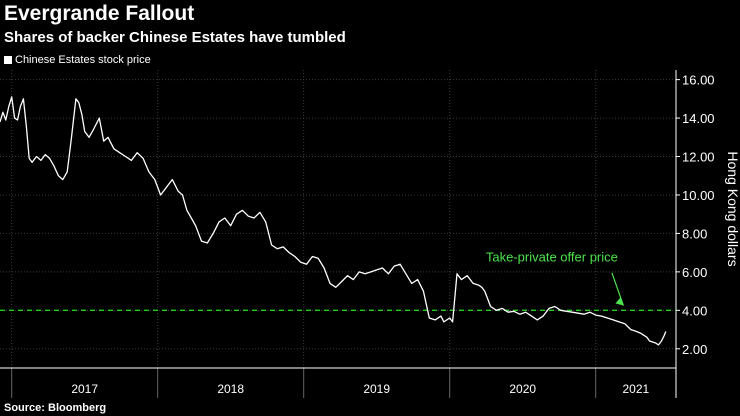 This screenshot has height=416, width=740. Describe the element at coordinates (83, 60) in the screenshot. I see `legend-label: Chinese Estates stock price` at that location.